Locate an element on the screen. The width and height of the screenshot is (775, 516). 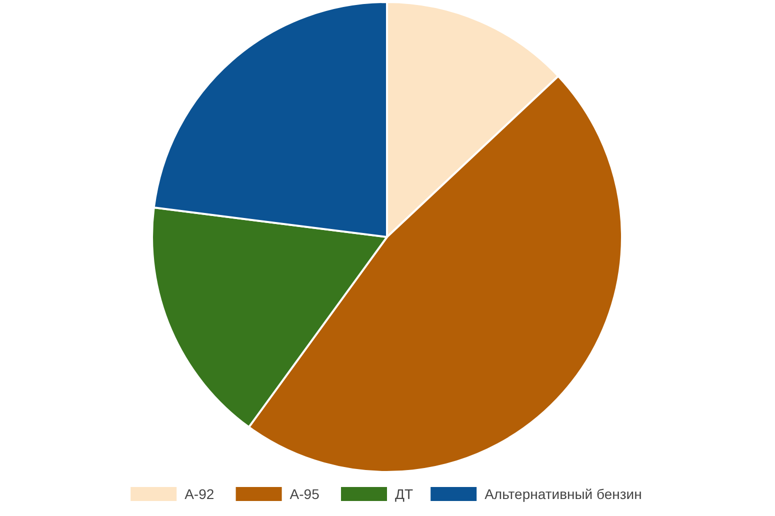
legend-label: А-95 is located at coordinates (305, 494).